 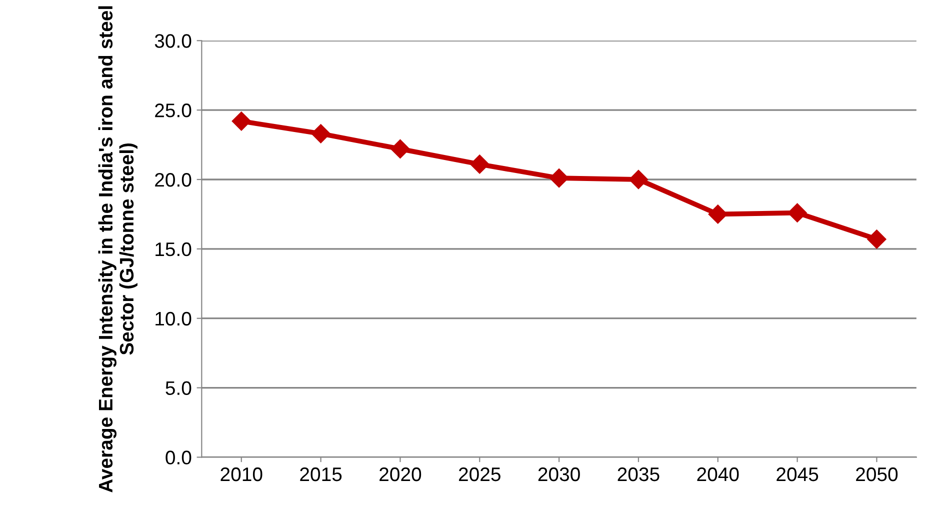 I want to click on y-tick-label: 10.0, so click(x=174, y=319).